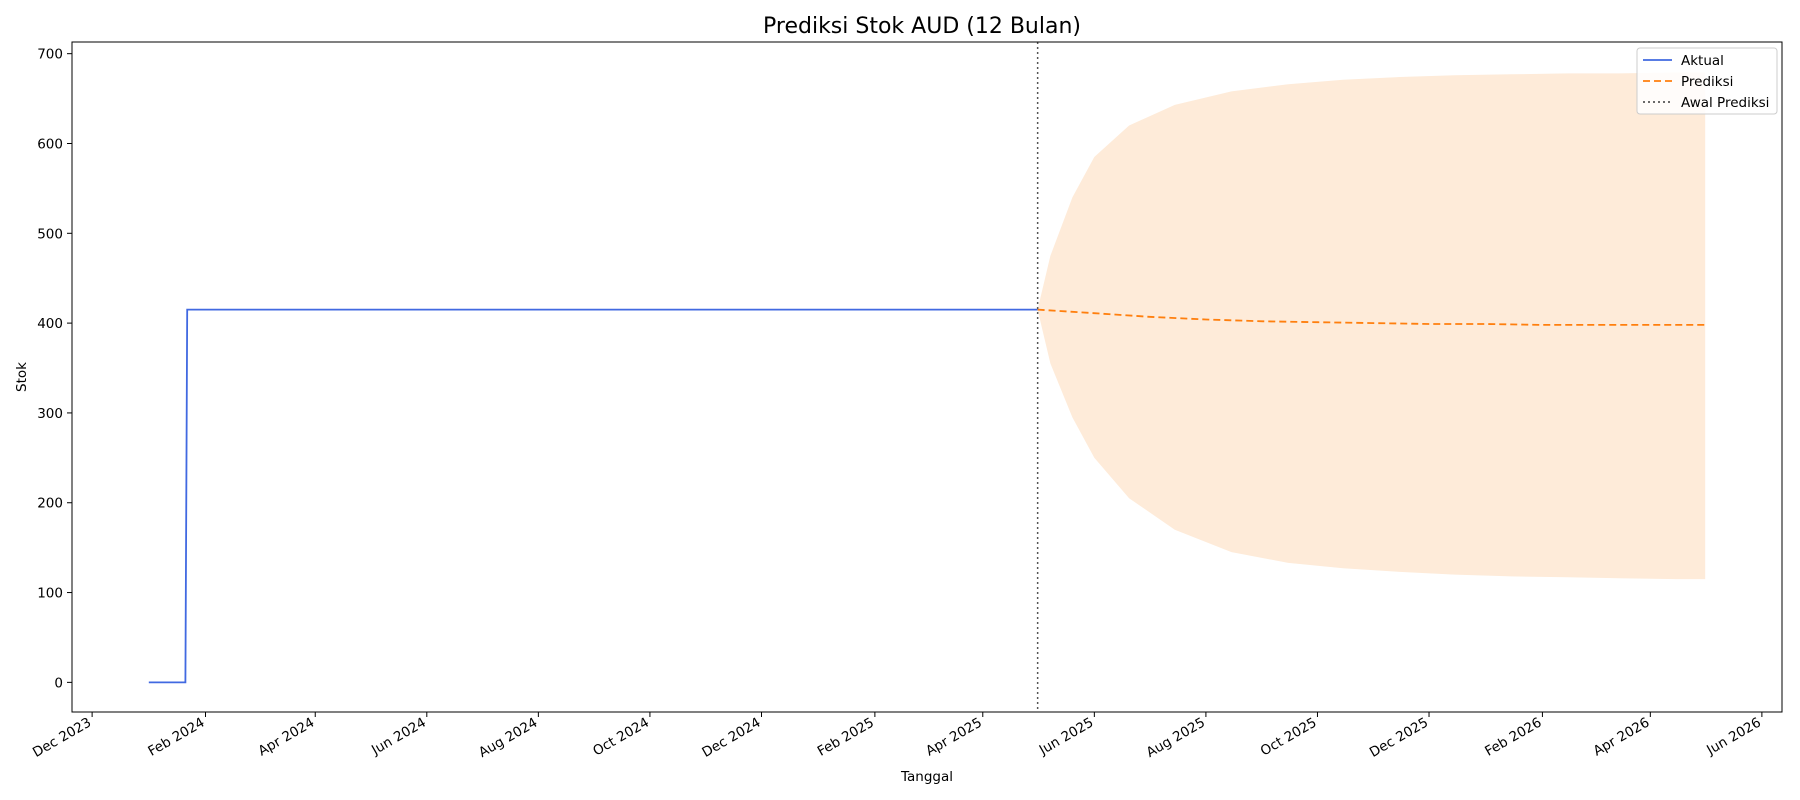  Describe the element at coordinates (1289, 737) in the screenshot. I see `x-tick-label: Oct 2025` at that location.